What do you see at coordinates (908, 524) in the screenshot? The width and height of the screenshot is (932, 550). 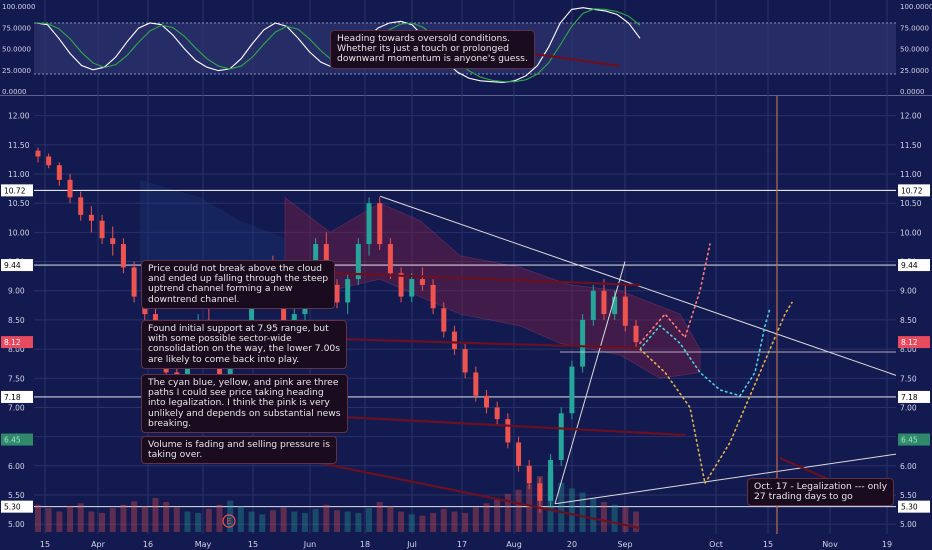 I see `price-tick-right: 5.00` at bounding box center [908, 524].